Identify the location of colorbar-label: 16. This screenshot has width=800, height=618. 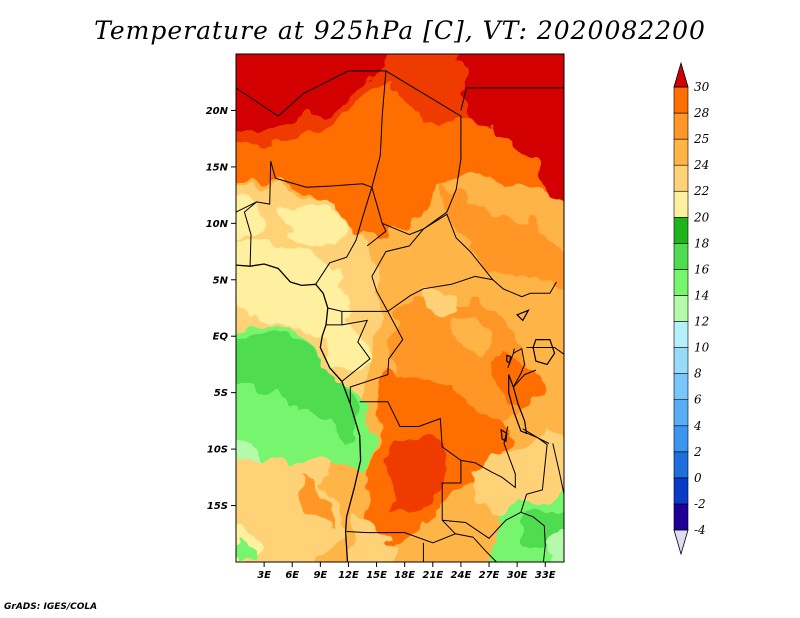
(702, 269).